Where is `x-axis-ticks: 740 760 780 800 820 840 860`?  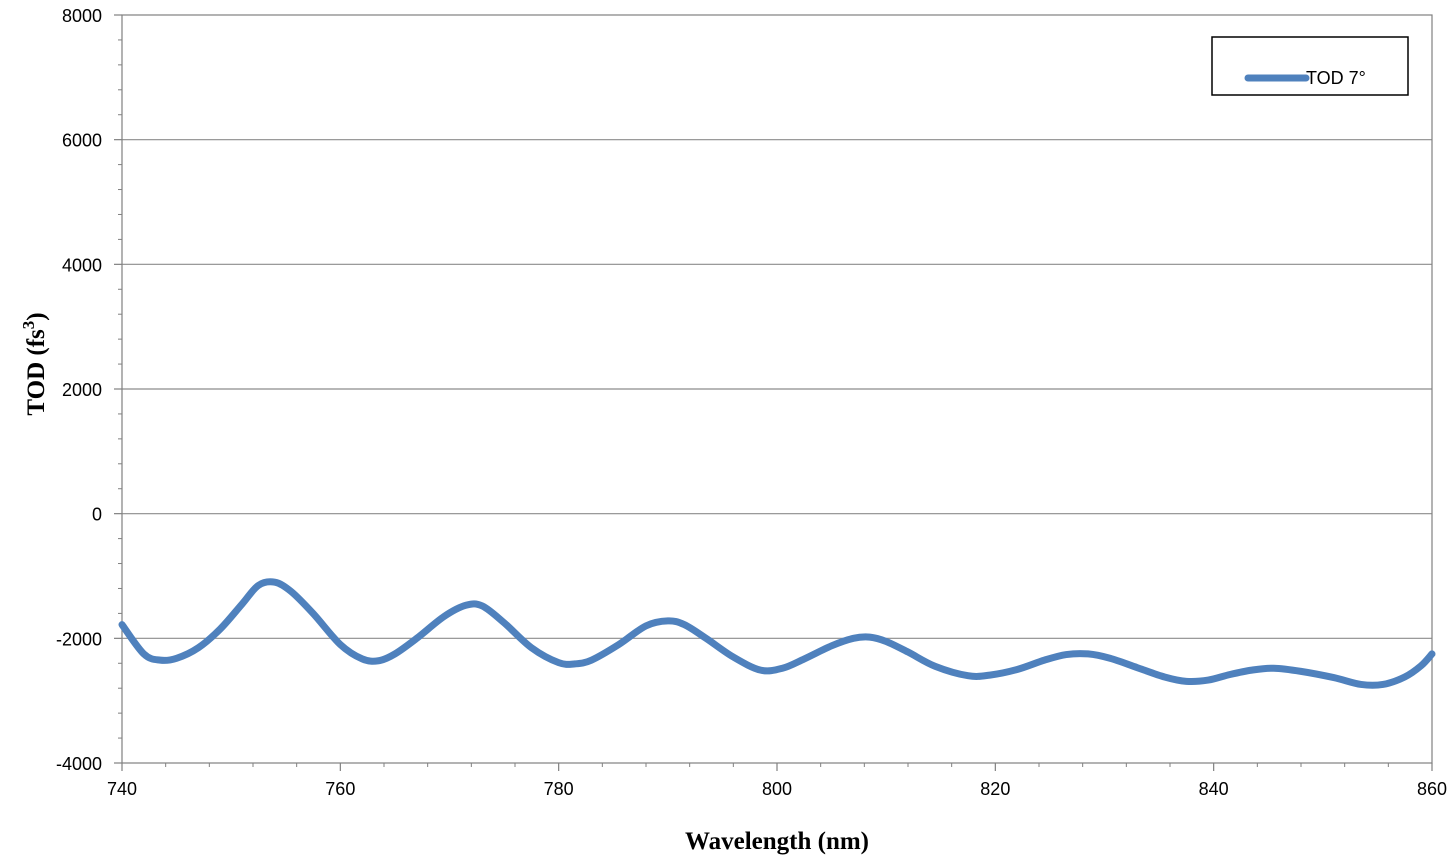 x-axis-ticks: 740 760 780 800 820 840 860 is located at coordinates (777, 781).